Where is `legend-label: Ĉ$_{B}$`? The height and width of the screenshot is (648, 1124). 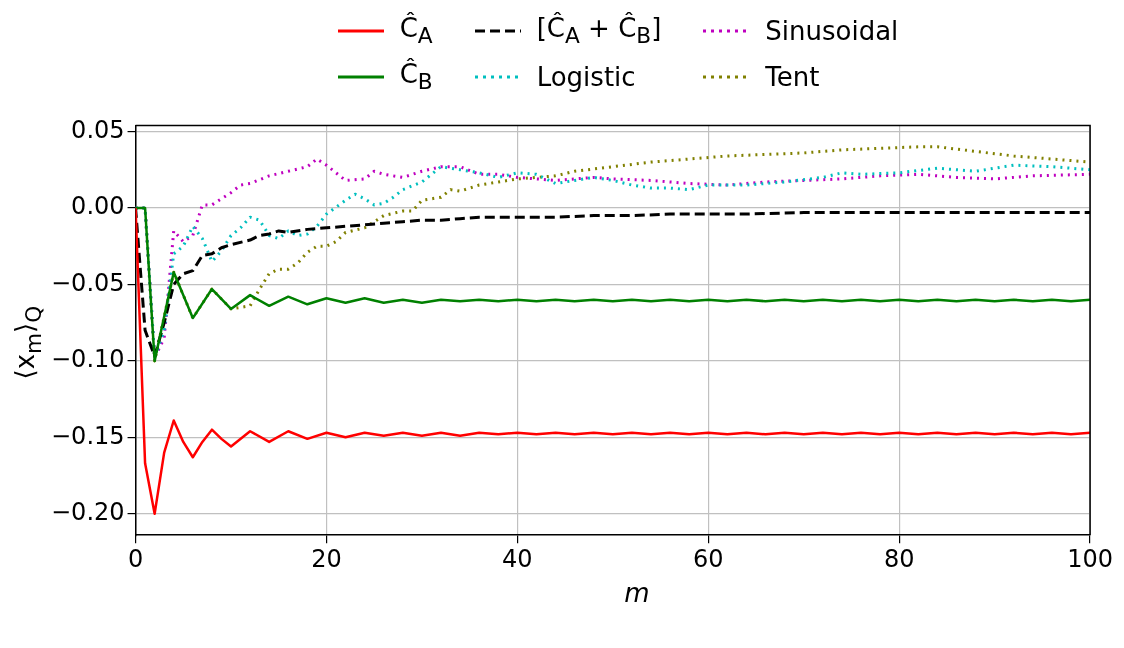
legend-label: Ĉ$_{B}$ is located at coordinates (416, 77).